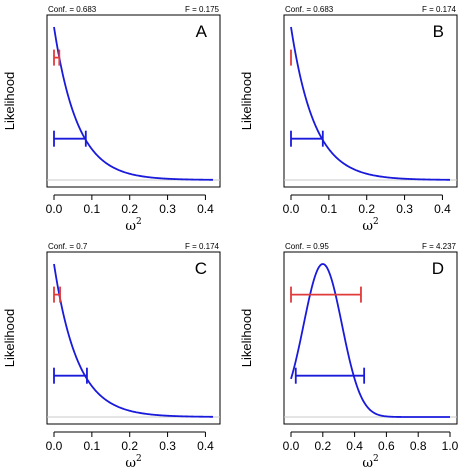  What do you see at coordinates (201, 268) in the screenshot?
I see `panel-letter: C` at bounding box center [201, 268].